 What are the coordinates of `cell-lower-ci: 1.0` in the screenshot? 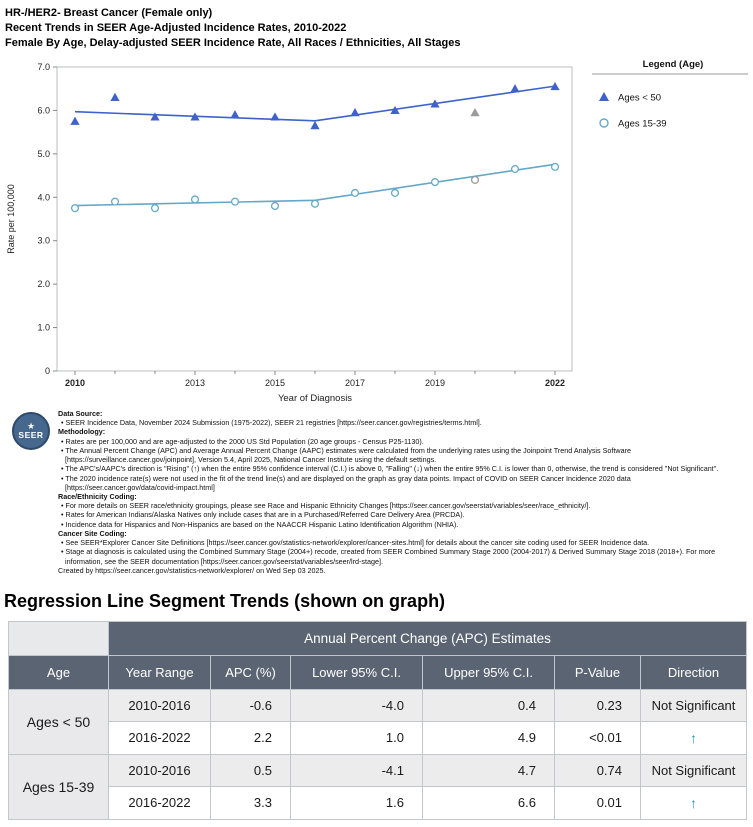 It's located at (356, 737).